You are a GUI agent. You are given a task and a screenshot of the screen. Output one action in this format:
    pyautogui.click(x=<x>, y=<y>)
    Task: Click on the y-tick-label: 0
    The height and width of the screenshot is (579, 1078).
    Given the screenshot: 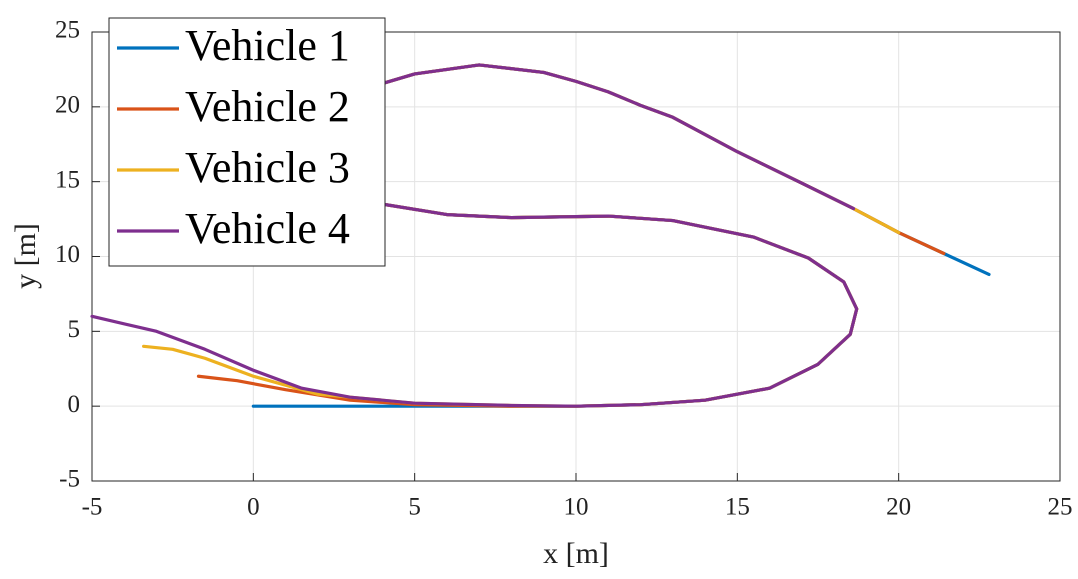 What is the action you would take?
    pyautogui.click(x=74, y=404)
    